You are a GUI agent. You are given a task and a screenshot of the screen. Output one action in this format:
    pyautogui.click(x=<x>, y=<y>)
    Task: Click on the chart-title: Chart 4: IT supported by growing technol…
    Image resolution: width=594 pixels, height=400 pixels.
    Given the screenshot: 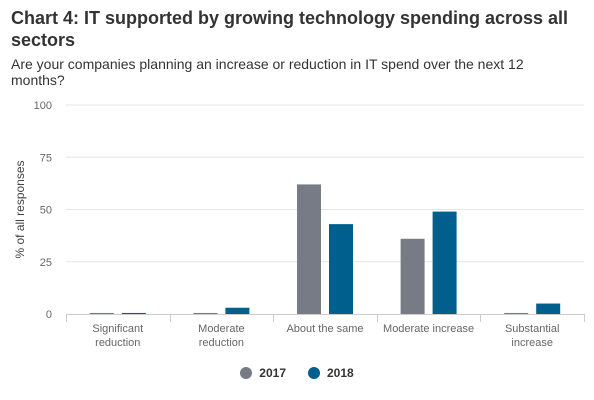 What is the action you would take?
    pyautogui.click(x=290, y=29)
    